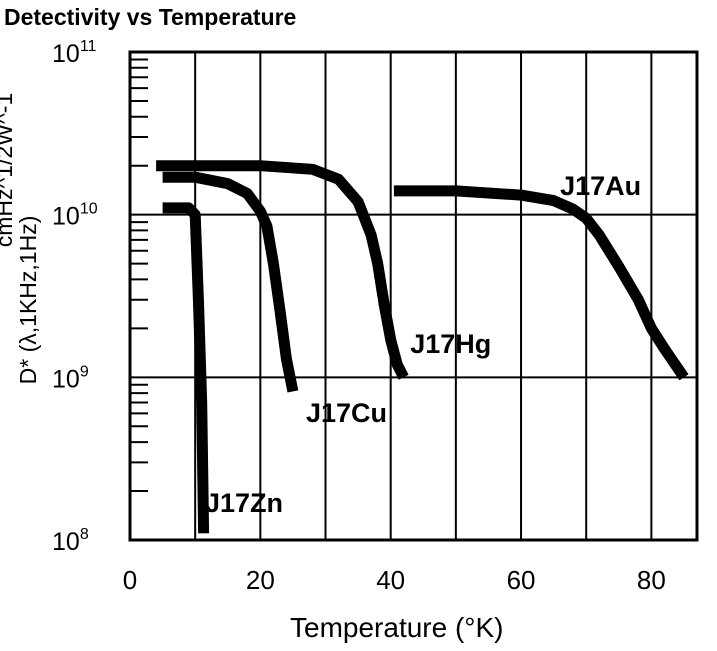  Describe the element at coordinates (390, 580) in the screenshot. I see `x-tick-label: 40` at that location.